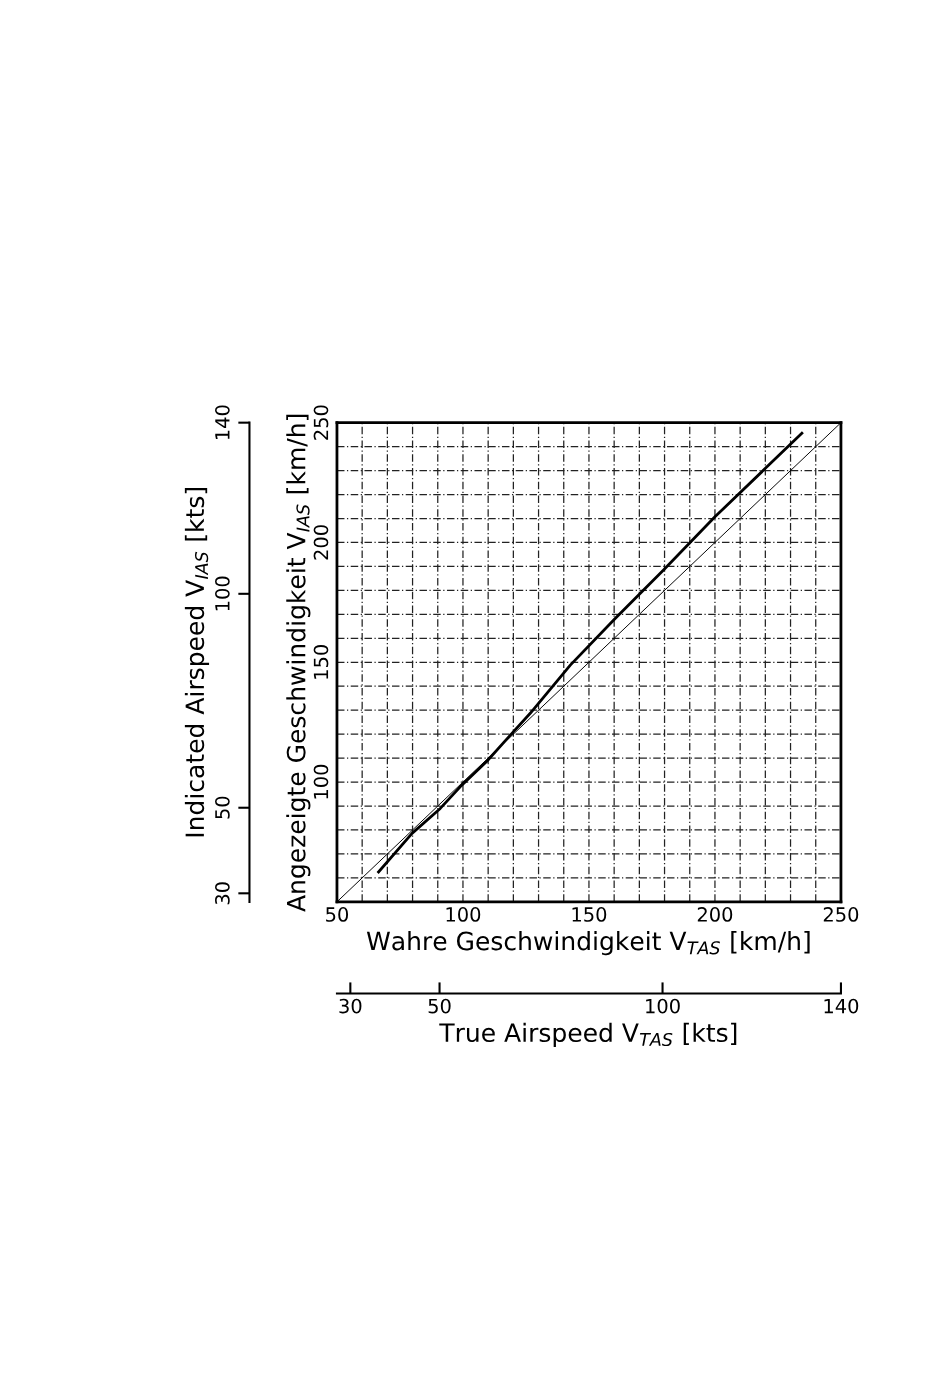 This screenshot has width=950, height=1379. I want to click on y-axis-title: Angezeigte Geschwindigkeit V$_{IAS}$ [km/h], so click(298, 663).